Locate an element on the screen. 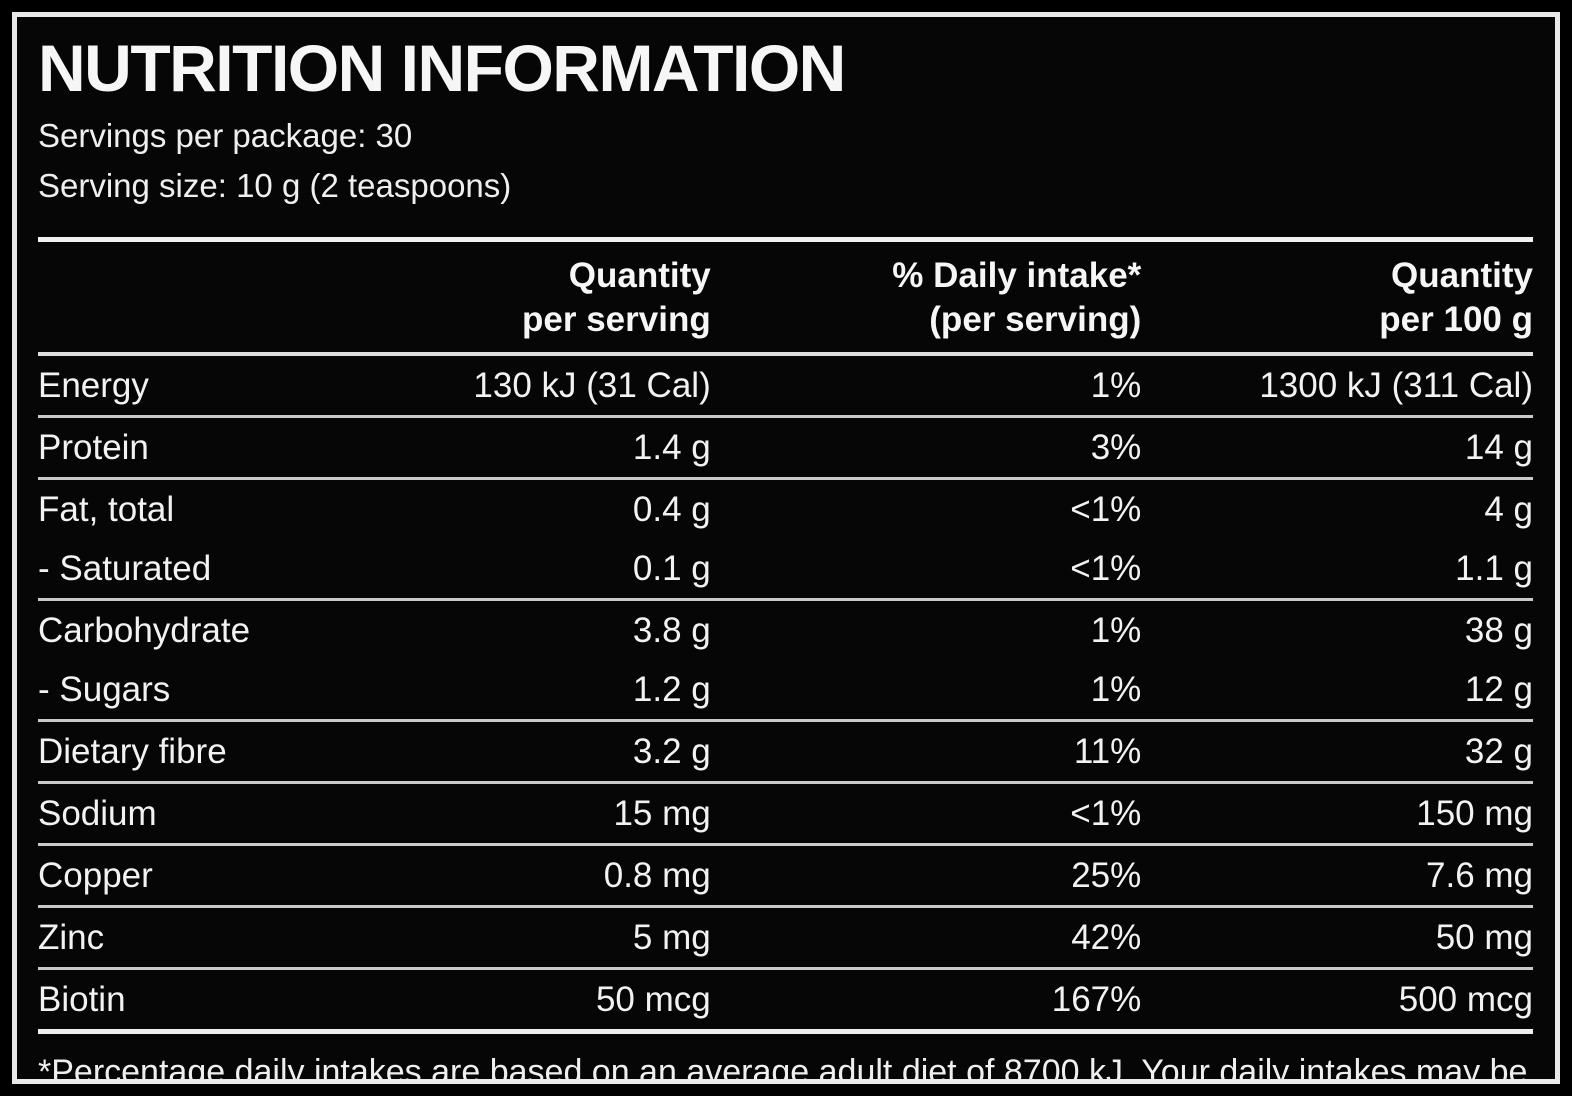  table-row: - Sugars 1.2 g 1% 12 g is located at coordinates (785, 690).